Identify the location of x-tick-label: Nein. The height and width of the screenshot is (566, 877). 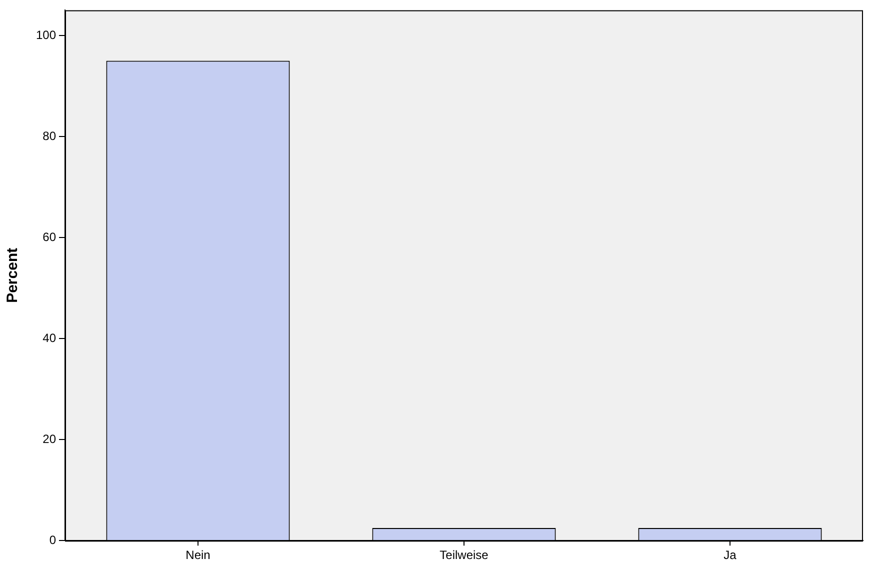
(198, 555).